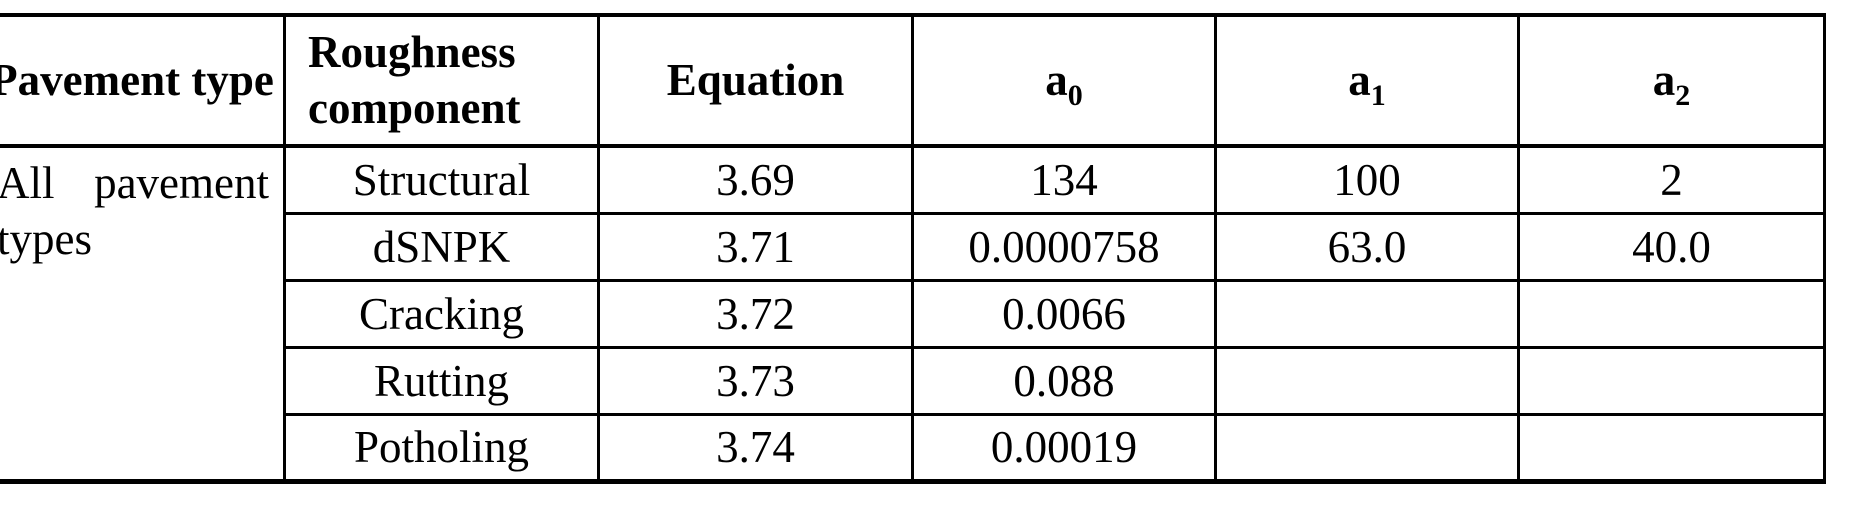 This screenshot has width=1853, height=511. What do you see at coordinates (441, 80) in the screenshot?
I see `col-header-roughness-component: Roughness component` at bounding box center [441, 80].